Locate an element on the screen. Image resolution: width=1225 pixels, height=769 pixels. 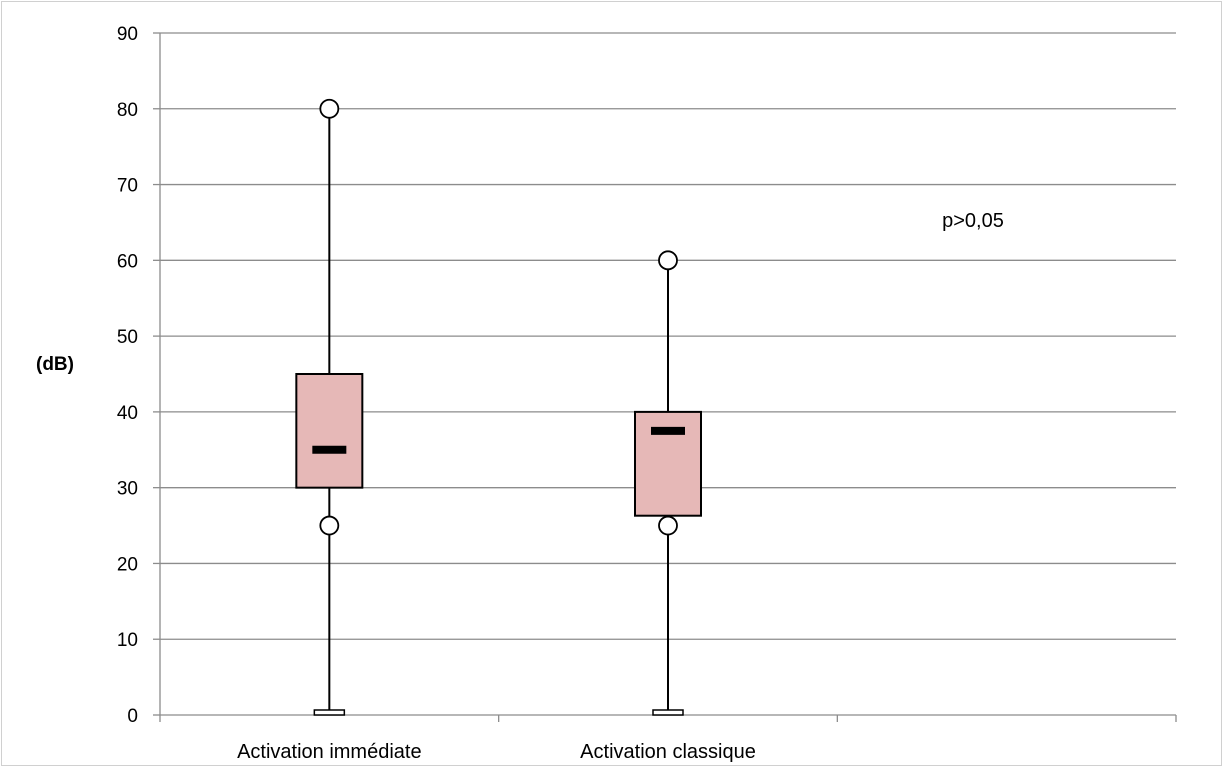
y-tick-label-50: 50 is located at coordinates (127, 337).